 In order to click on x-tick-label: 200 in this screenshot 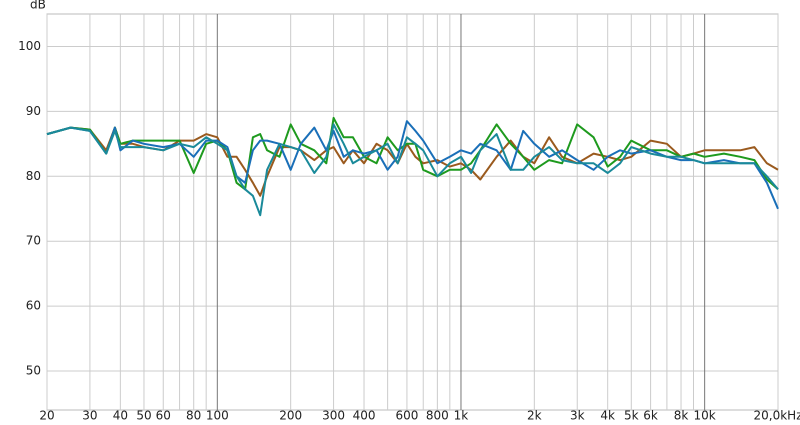, I will do `click(290, 416)`.